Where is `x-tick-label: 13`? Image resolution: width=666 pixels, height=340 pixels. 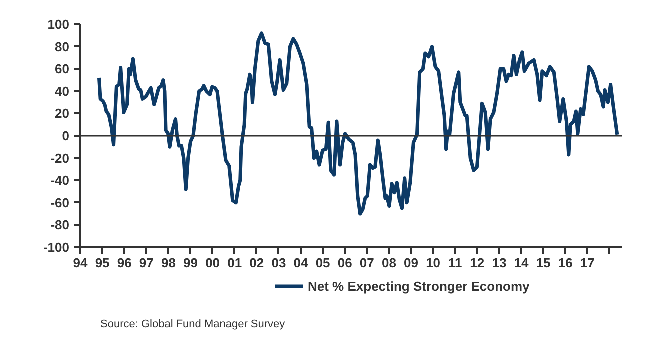
x-tick-label: 13 is located at coordinates (499, 263).